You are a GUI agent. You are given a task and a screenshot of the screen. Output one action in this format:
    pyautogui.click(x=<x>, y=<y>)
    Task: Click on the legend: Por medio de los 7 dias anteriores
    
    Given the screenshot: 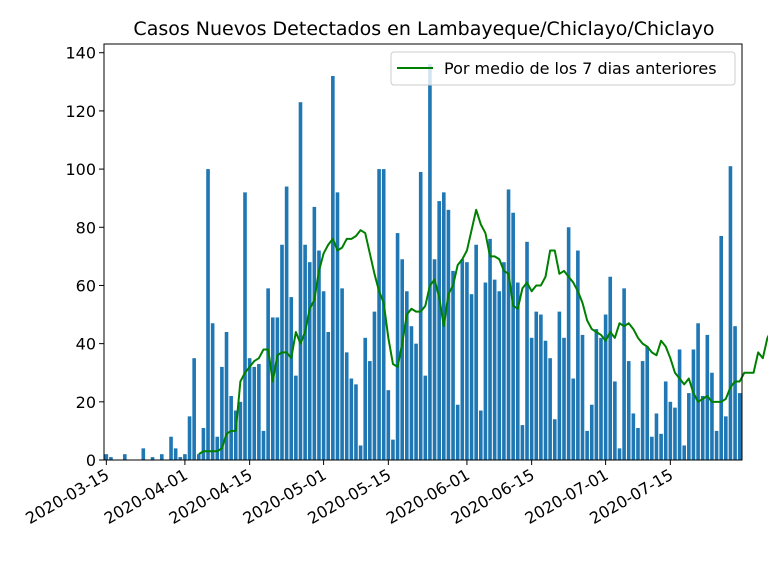 What is the action you would take?
    pyautogui.click(x=563, y=68)
    